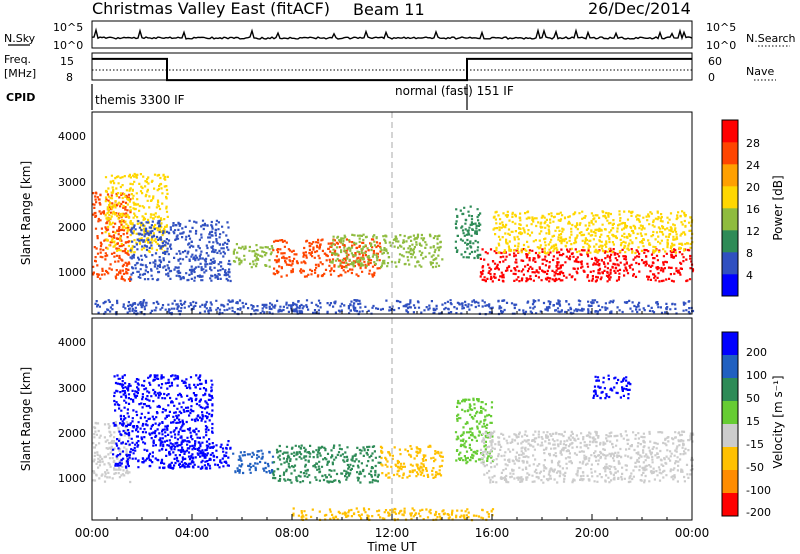 The width and height of the screenshot is (800, 554). What do you see at coordinates (639, 9) in the screenshot?
I see `date-label: 26/Dec/2014` at bounding box center [639, 9].